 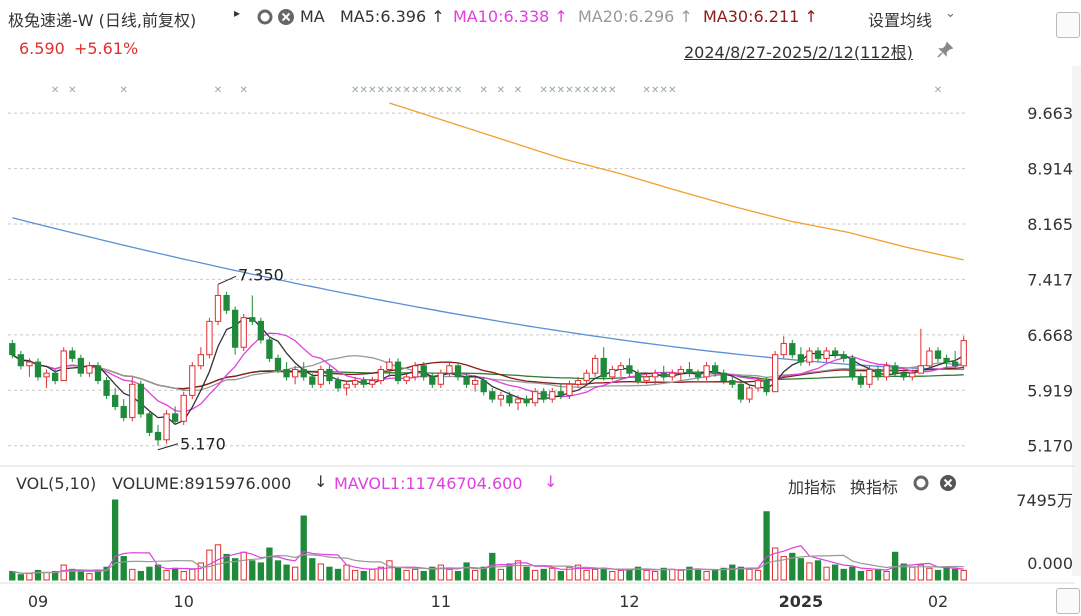 I want to click on ma30-line, so click(x=487, y=372).